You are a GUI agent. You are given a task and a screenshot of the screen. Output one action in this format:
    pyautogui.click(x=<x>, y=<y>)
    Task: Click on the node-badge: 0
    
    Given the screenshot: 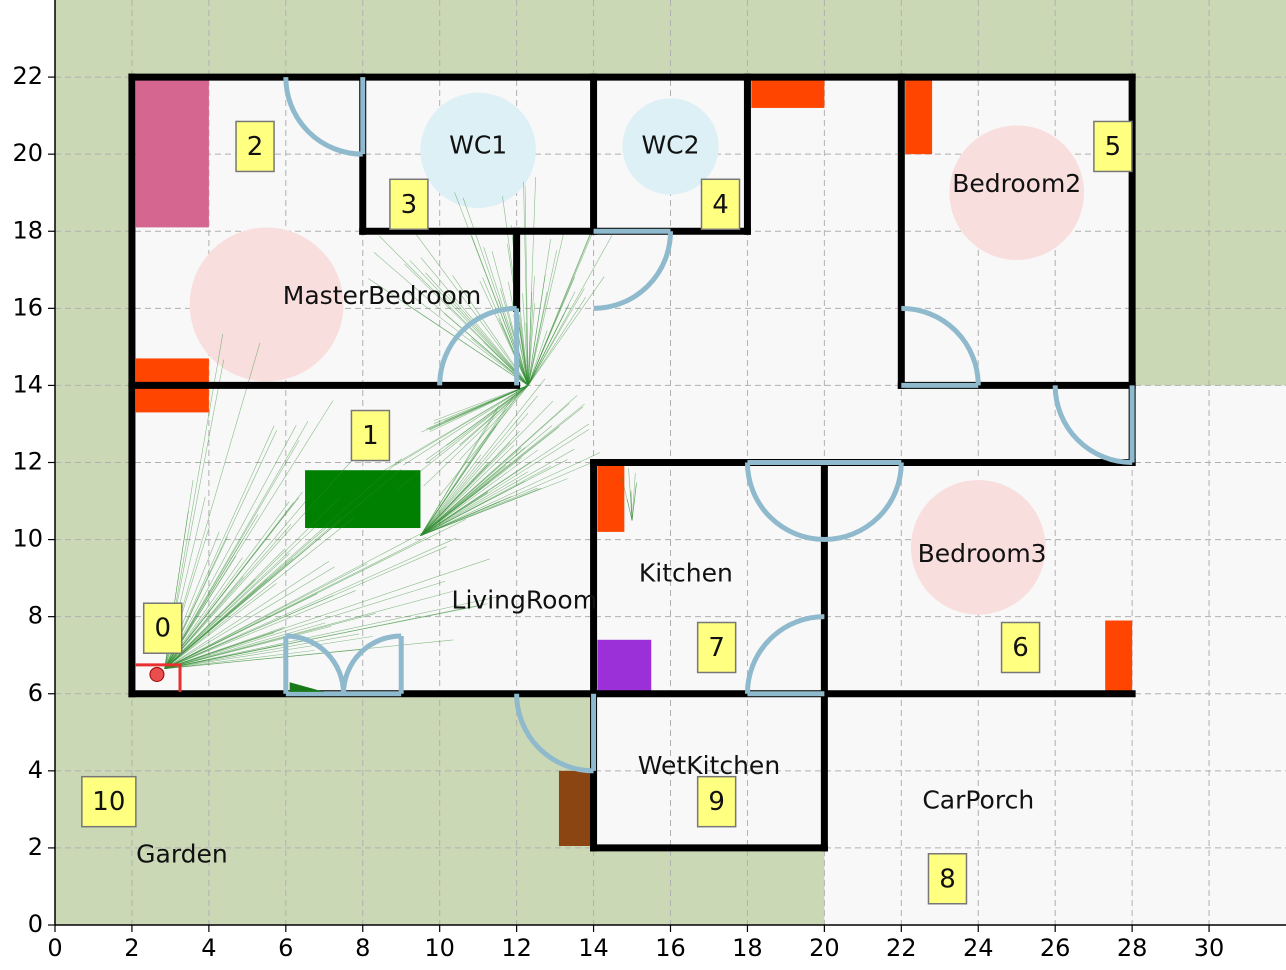 What is the action you would take?
    pyautogui.click(x=162, y=628)
    